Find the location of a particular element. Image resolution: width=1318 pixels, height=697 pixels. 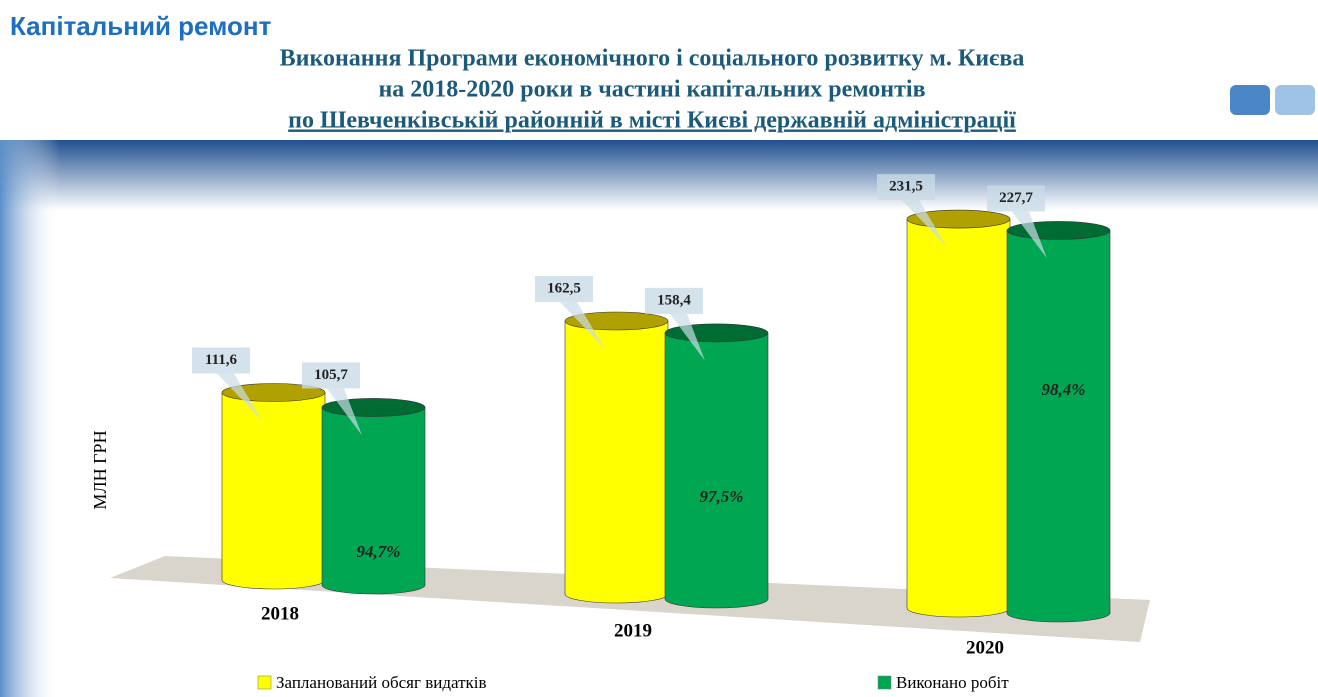

header: Капітальний ремонт is located at coordinates (141, 26).